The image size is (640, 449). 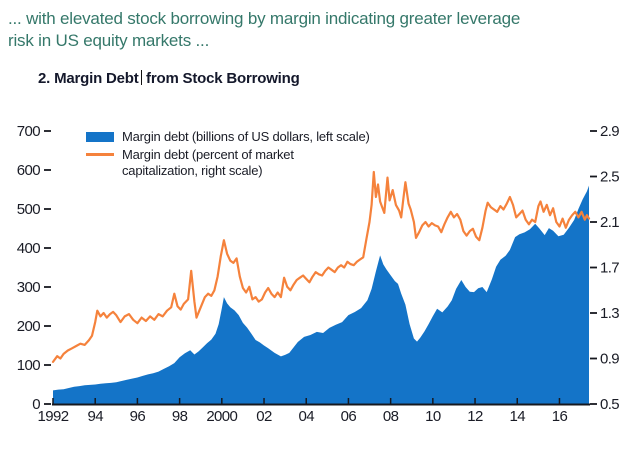 What do you see at coordinates (518, 416) in the screenshot?
I see `x-tick-label: 14` at bounding box center [518, 416].